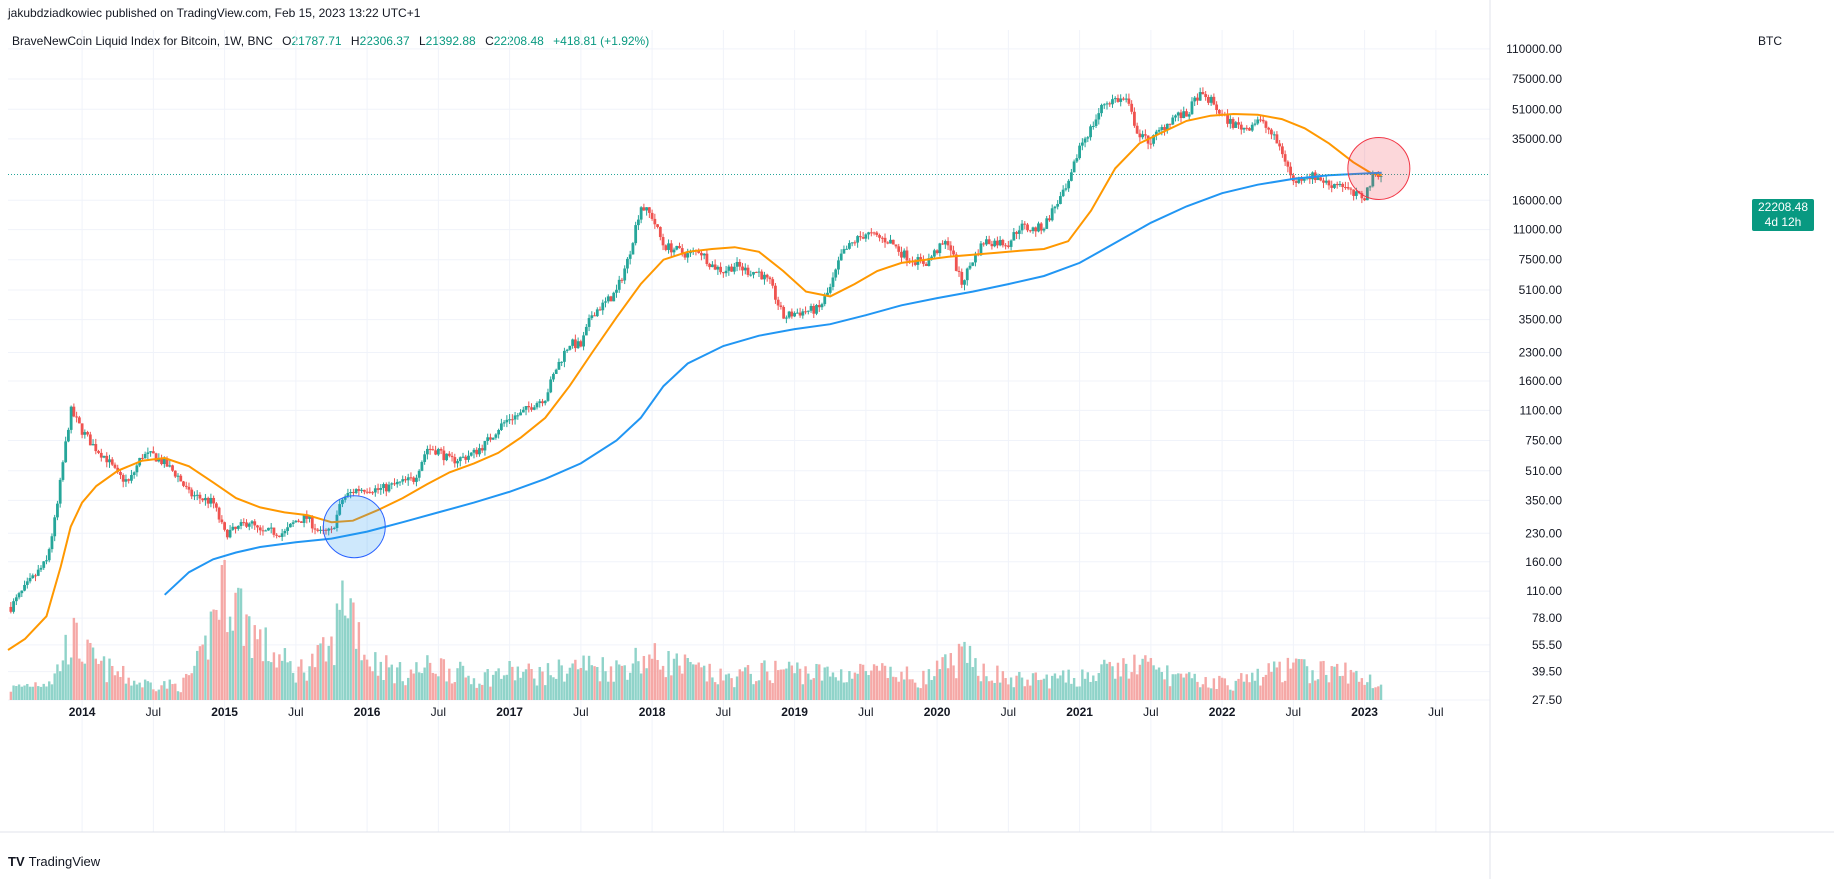  What do you see at coordinates (1783, 222) in the screenshot?
I see `bar-countdown: 4d 12h` at bounding box center [1783, 222].